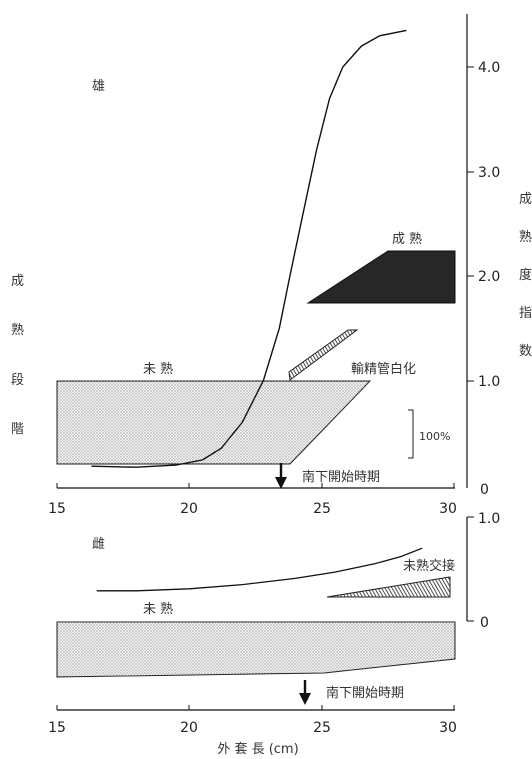 The height and width of the screenshot is (759, 532). I want to click on band-vas-deferens-whitening, so click(323, 355).